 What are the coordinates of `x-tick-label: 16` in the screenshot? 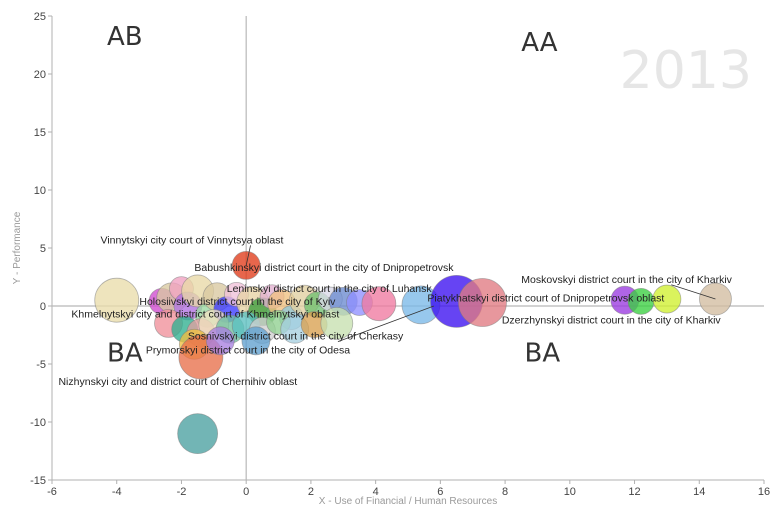 It's located at (764, 492).